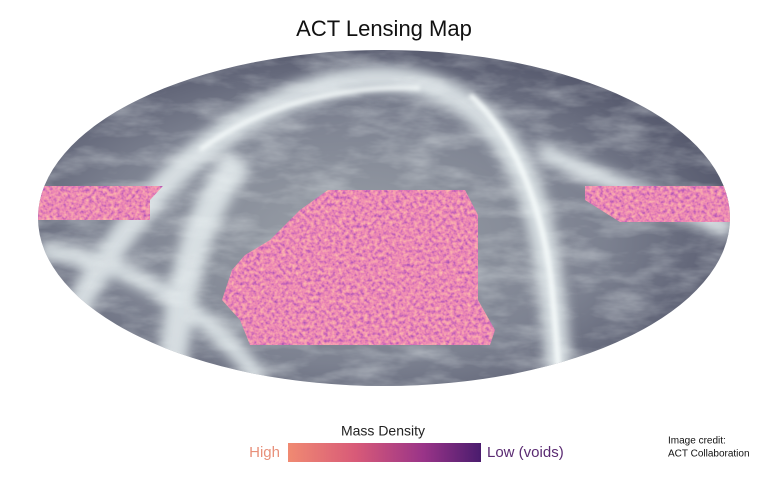  Describe the element at coordinates (264, 452) in the screenshot. I see `colorbar-high: High` at that location.